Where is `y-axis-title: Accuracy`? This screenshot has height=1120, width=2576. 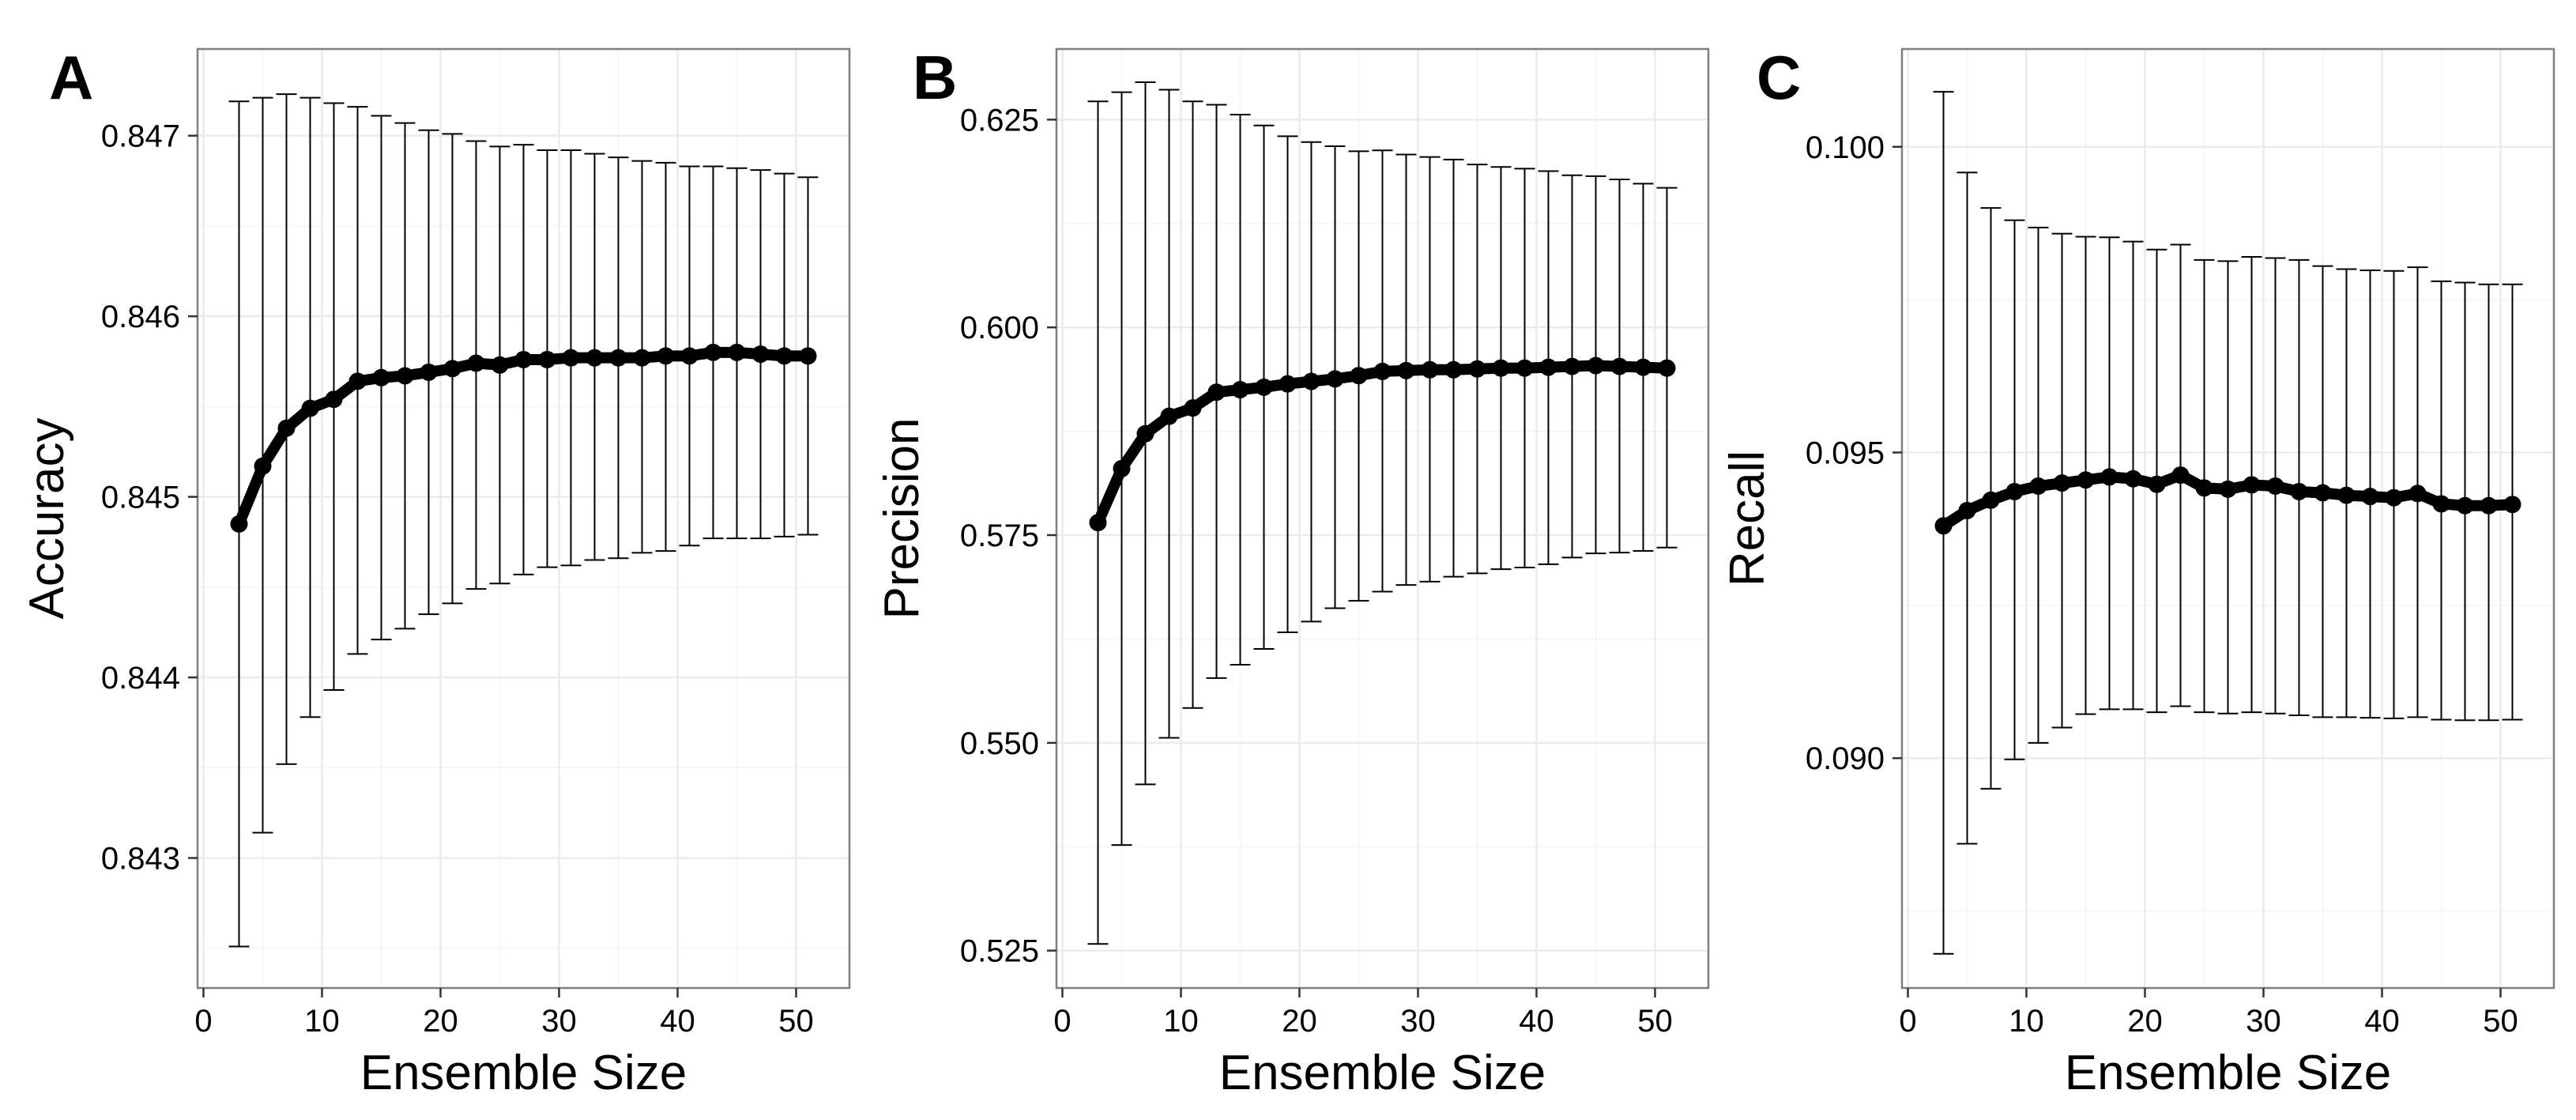 y-axis-title: Accuracy is located at coordinates (47, 519).